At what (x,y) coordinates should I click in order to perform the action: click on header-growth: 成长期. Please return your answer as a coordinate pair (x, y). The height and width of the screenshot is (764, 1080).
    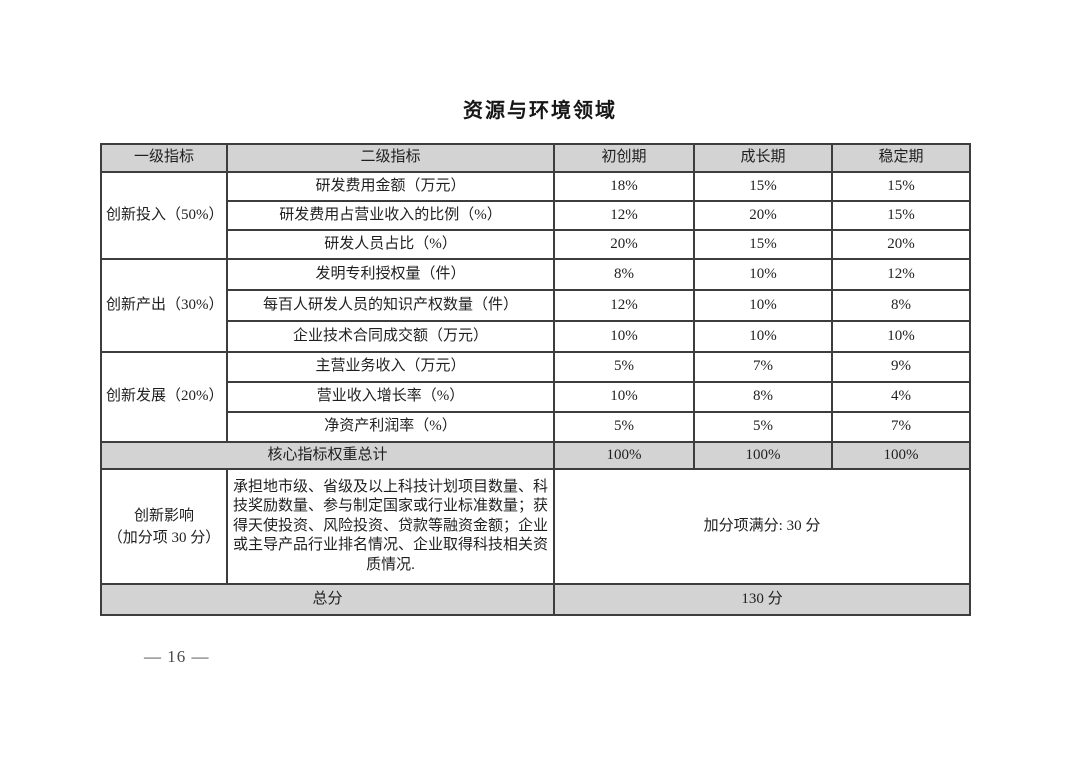
    Looking at the image, I should click on (763, 158).